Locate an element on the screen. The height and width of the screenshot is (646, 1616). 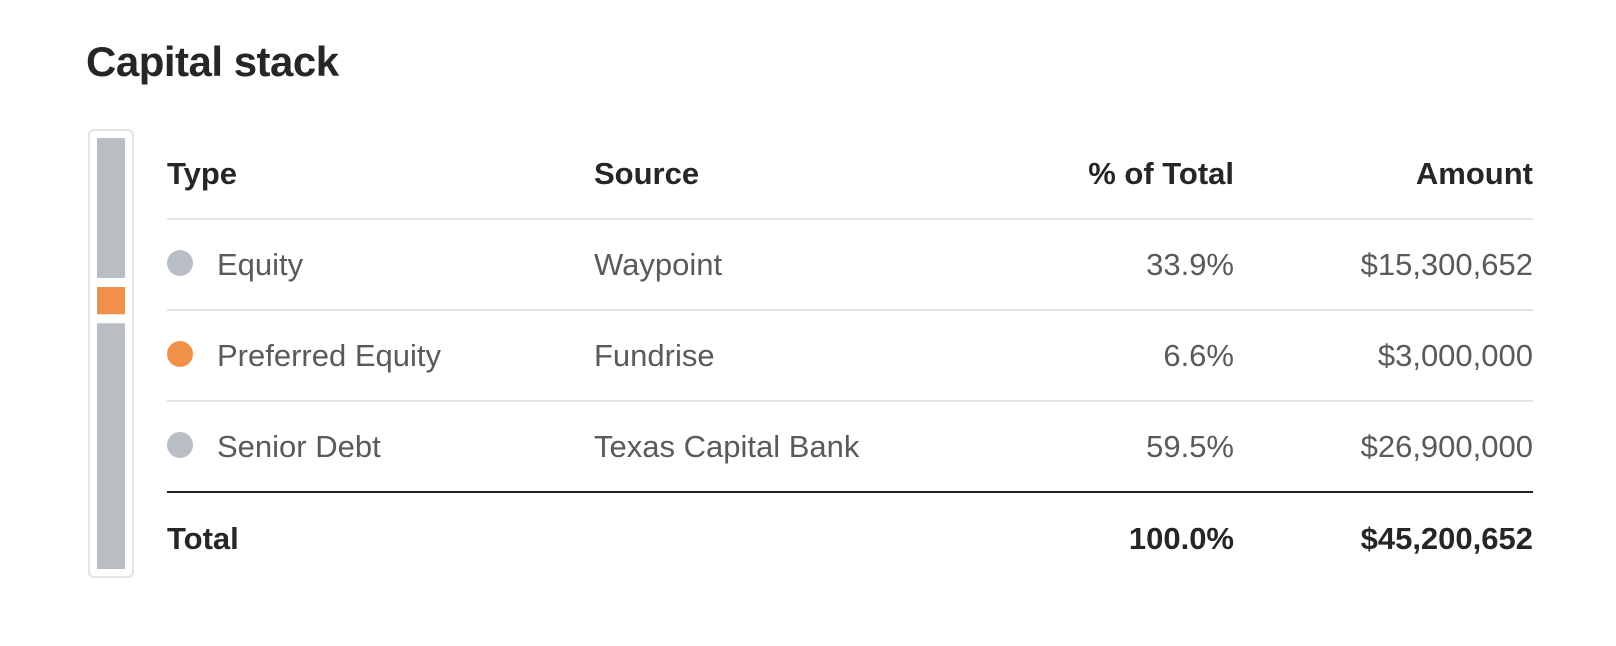
total-amount: $45,200,652 is located at coordinates (1446, 538).